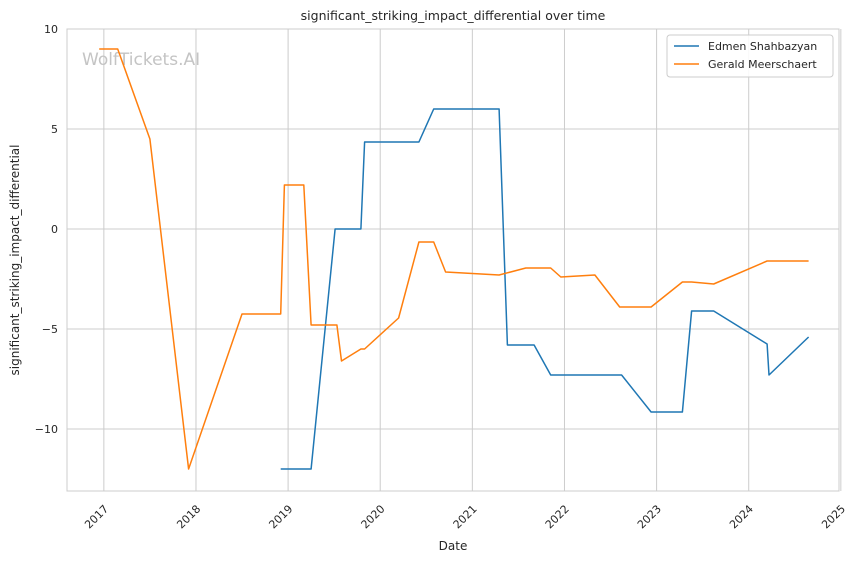 The image size is (863, 561). What do you see at coordinates (833, 516) in the screenshot?
I see `x-tick-label: 2025` at bounding box center [833, 516].